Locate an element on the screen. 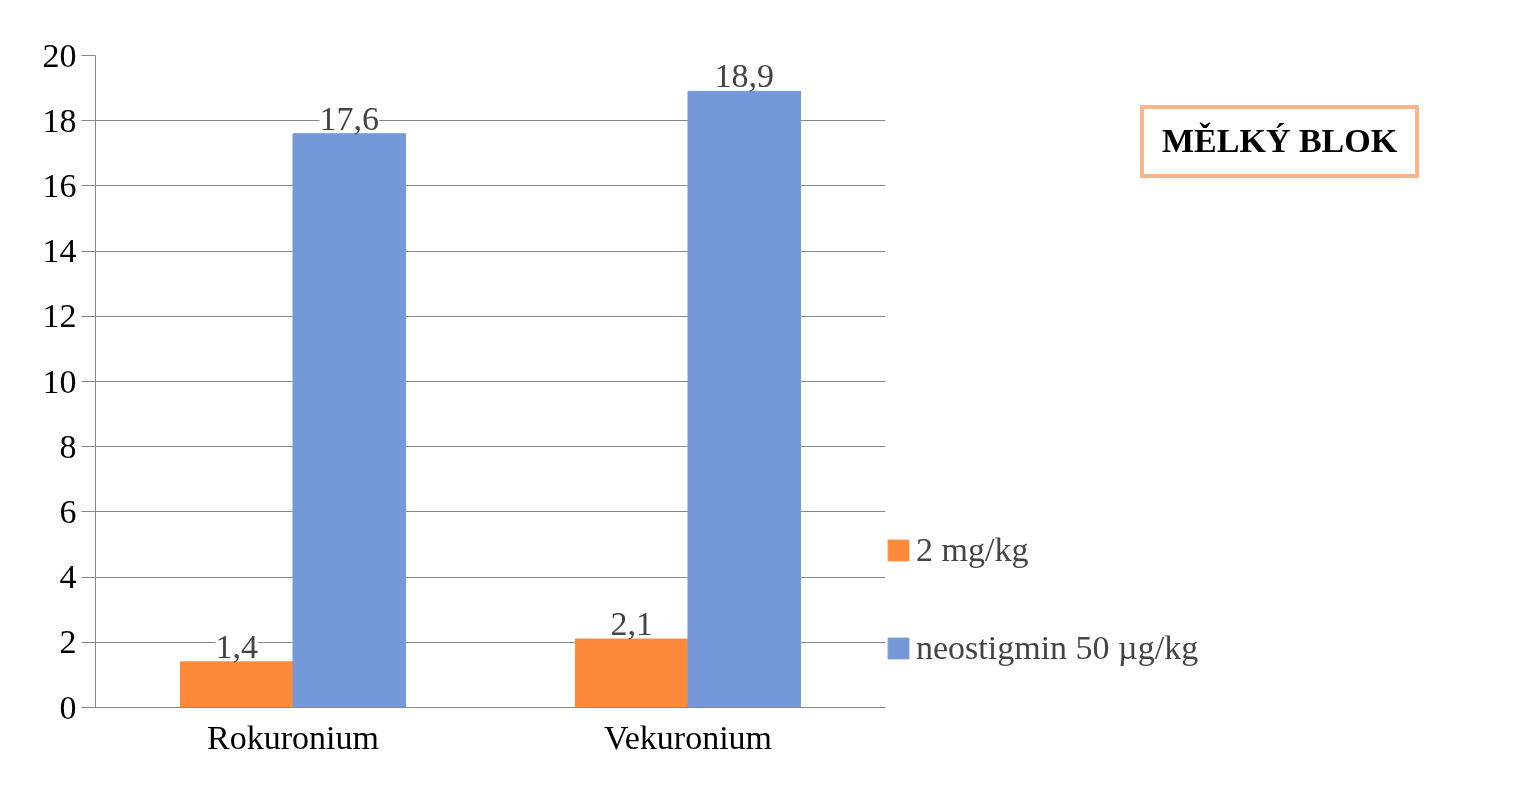 This screenshot has width=1521, height=809. y-tick-label: 2 is located at coordinates (68, 642).